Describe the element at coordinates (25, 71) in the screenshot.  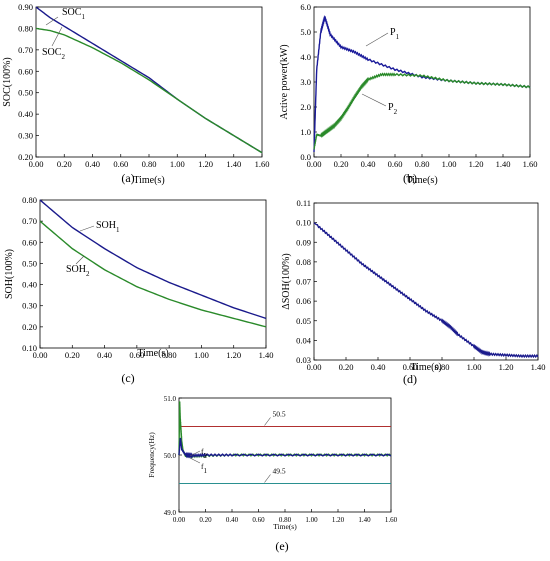
I see `y-tick-label: 0.60` at that location.